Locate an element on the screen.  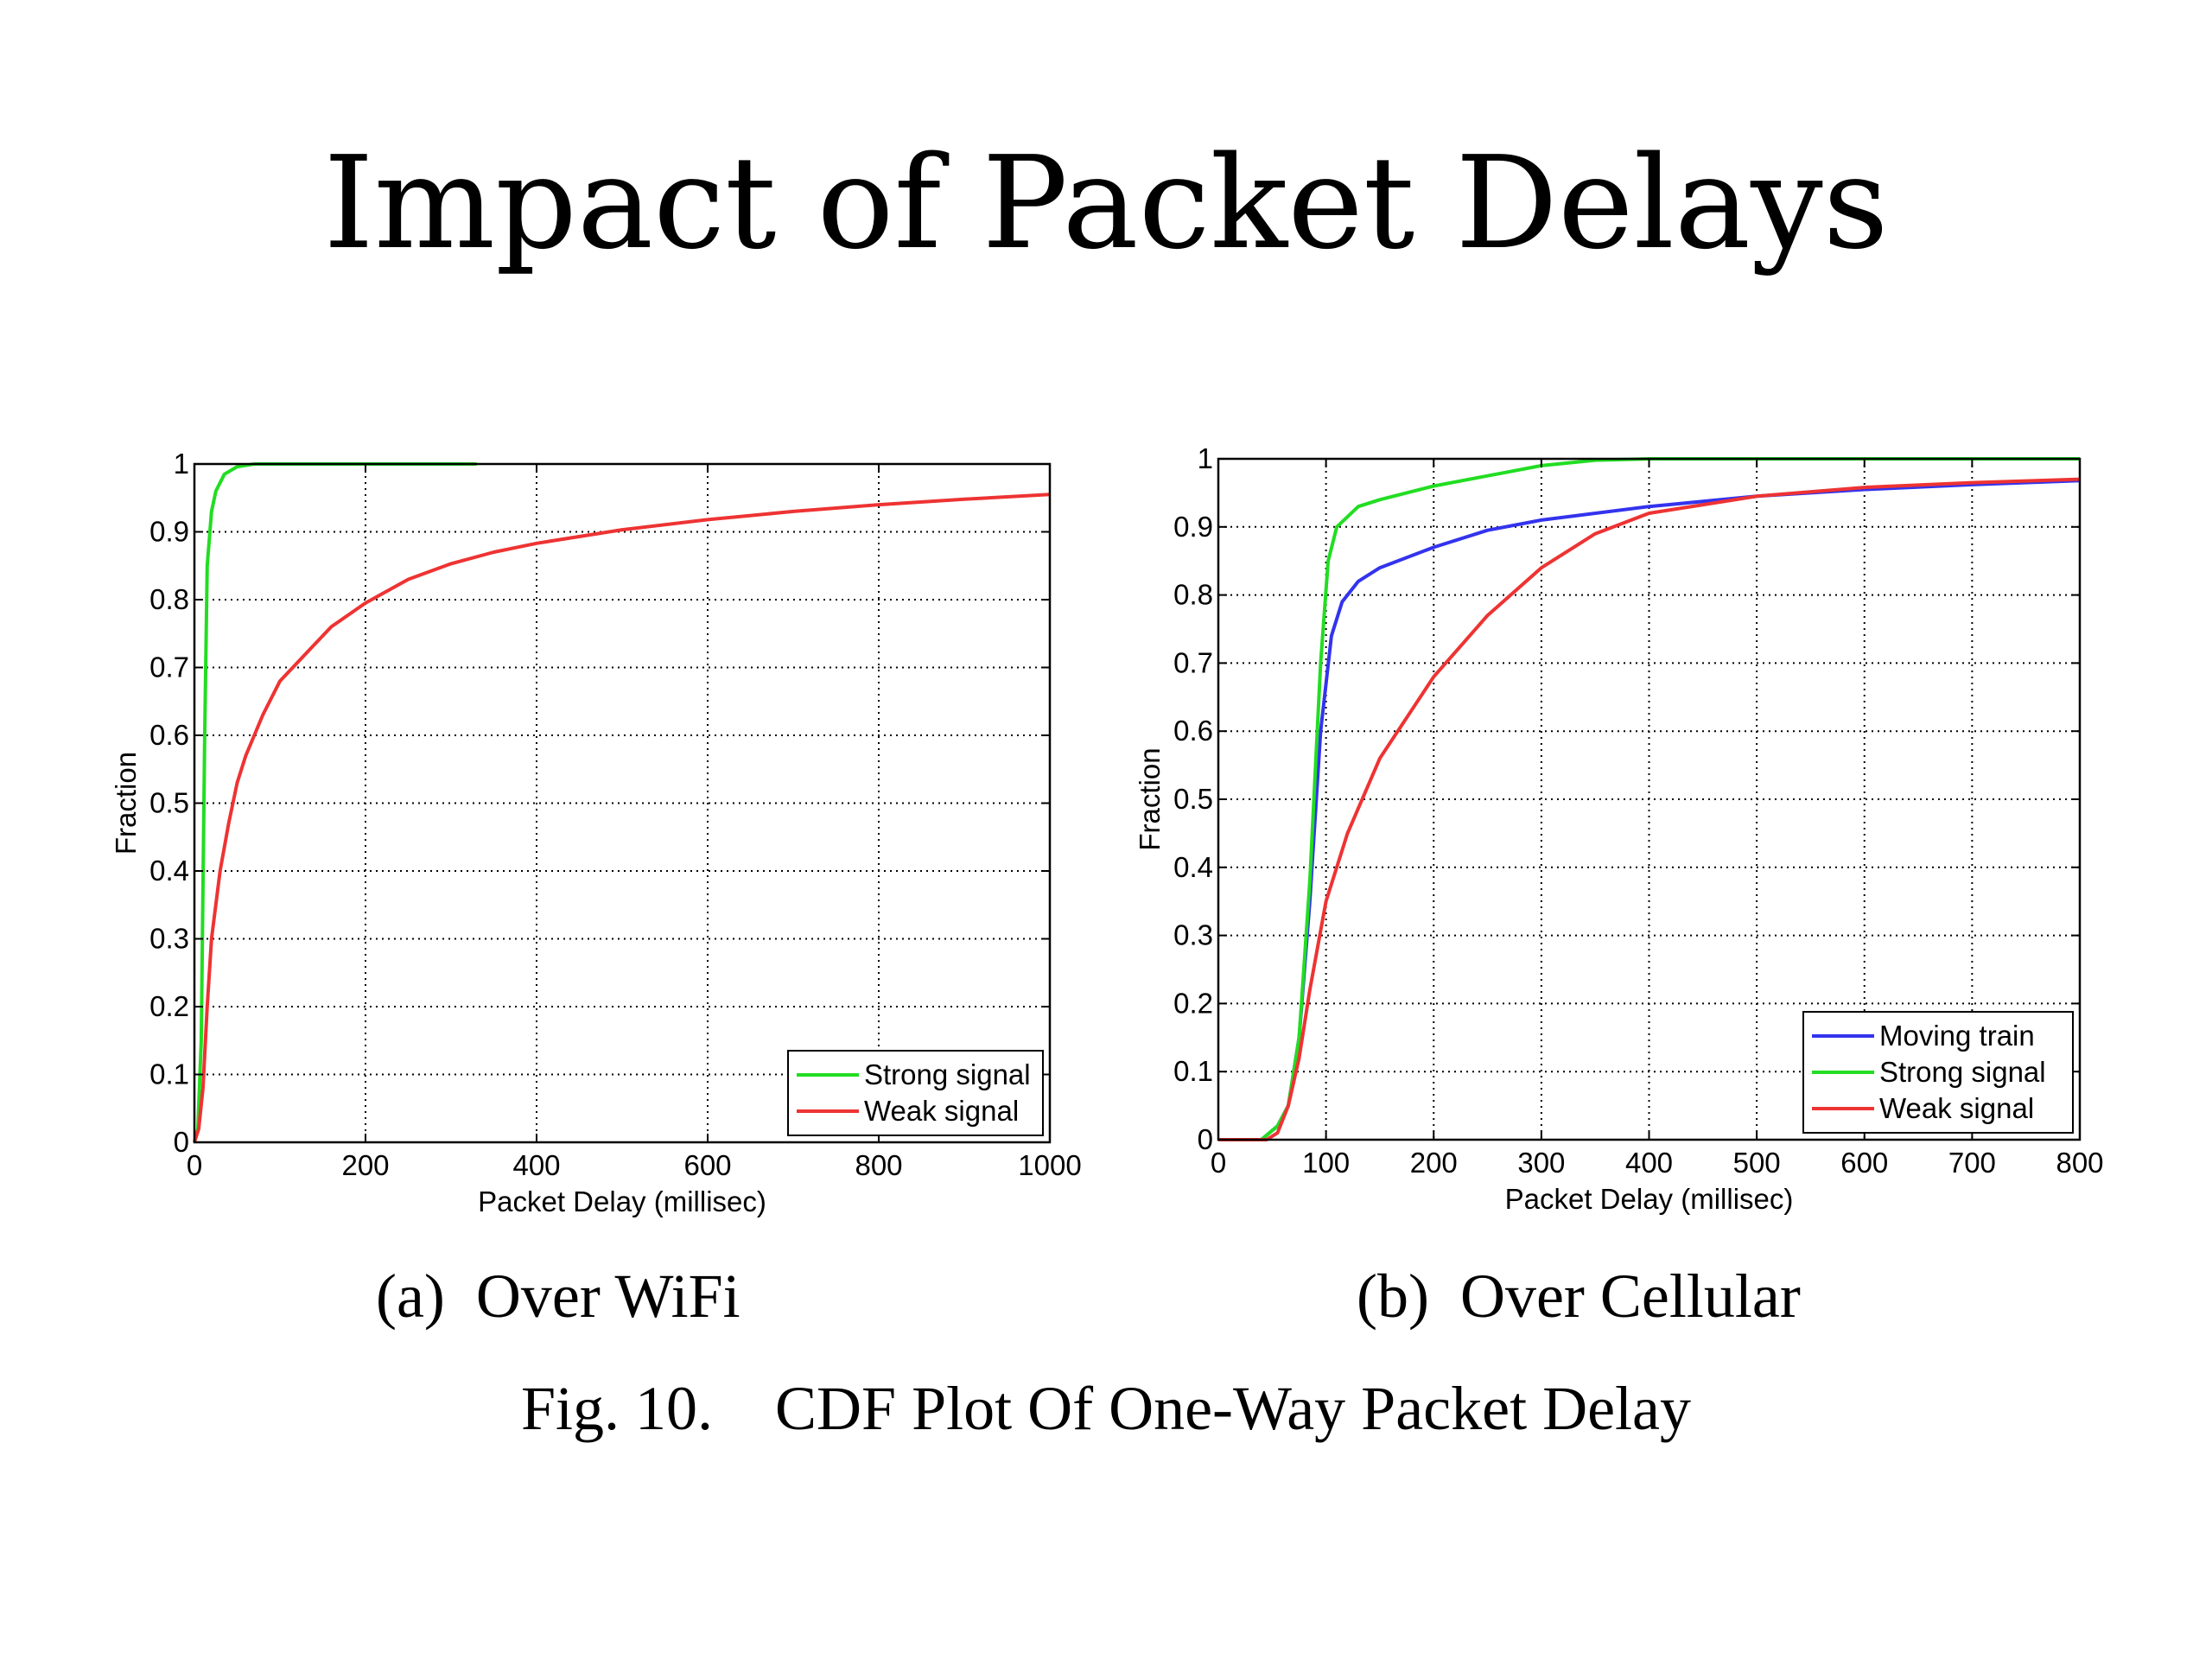
subcaption-cellular: (b) Over Cellular is located at coordinates (1579, 1296).